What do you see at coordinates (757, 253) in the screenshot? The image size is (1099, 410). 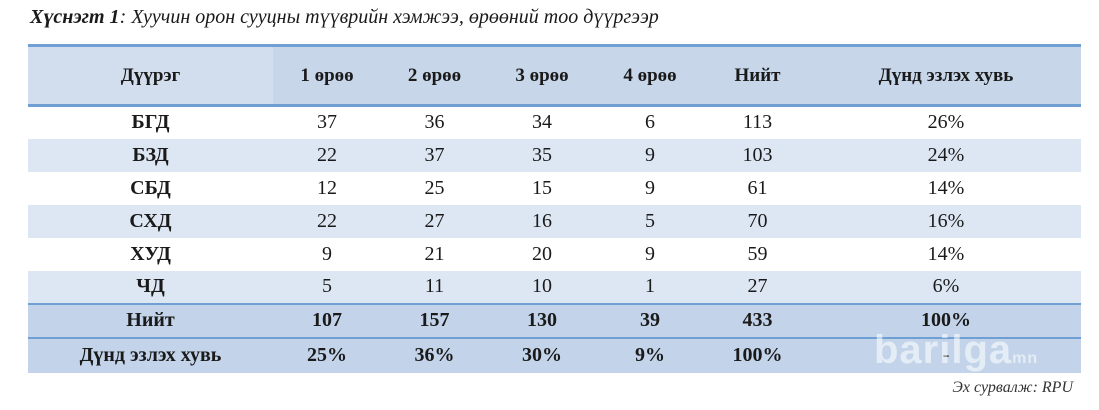 I see `table-cell: 59` at bounding box center [757, 253].